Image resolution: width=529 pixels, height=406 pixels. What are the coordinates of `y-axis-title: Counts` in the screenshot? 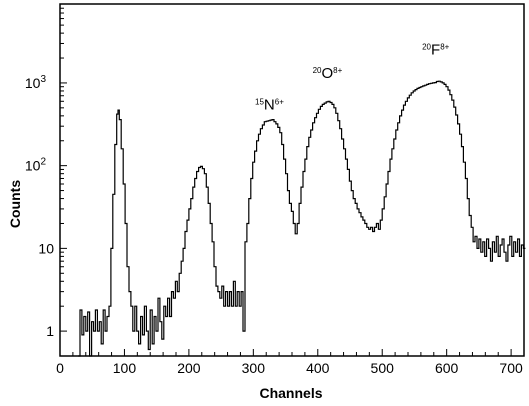 It's located at (15, 204).